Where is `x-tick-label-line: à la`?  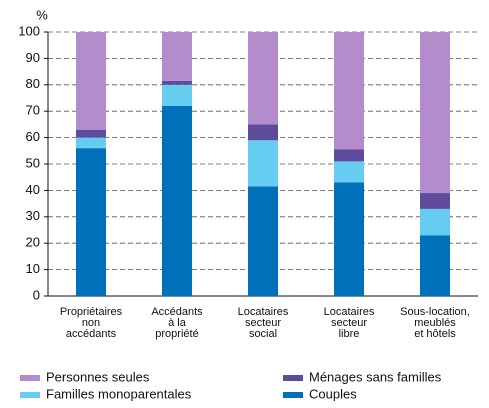 x-tick-label-line: à la is located at coordinates (177, 323).